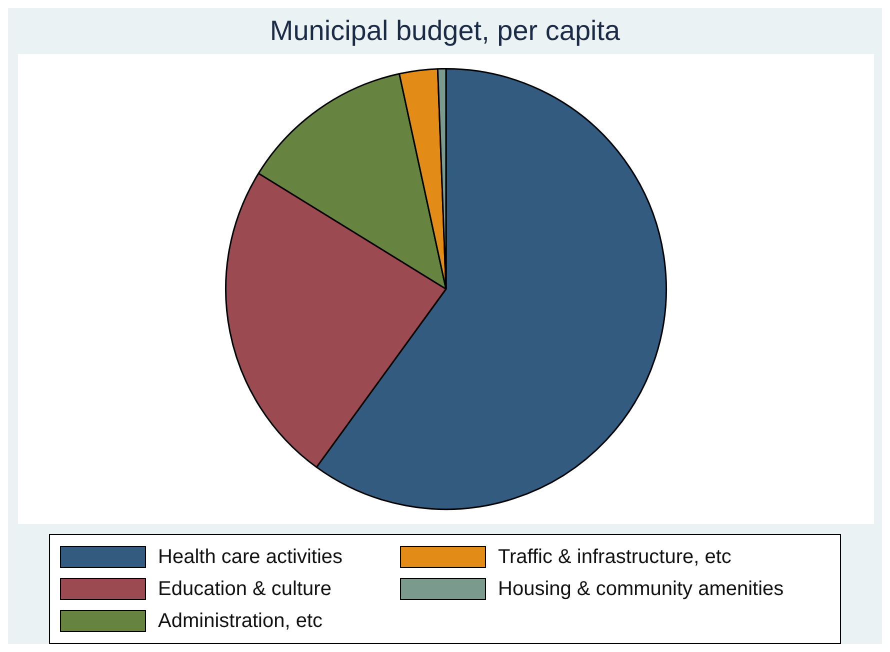  Describe the element at coordinates (445, 31) in the screenshot. I see `chart-title: Municipal budget, per capita` at that location.